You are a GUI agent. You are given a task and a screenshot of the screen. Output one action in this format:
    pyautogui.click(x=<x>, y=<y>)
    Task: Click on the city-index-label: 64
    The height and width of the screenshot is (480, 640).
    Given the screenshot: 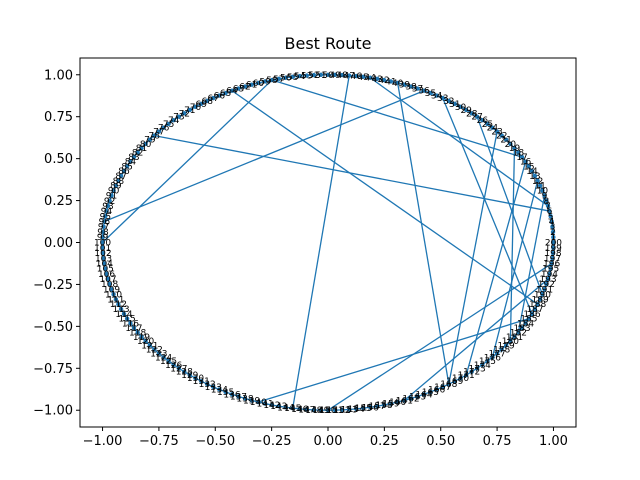 What is the action you would take?
    pyautogui.click(x=232, y=92)
    